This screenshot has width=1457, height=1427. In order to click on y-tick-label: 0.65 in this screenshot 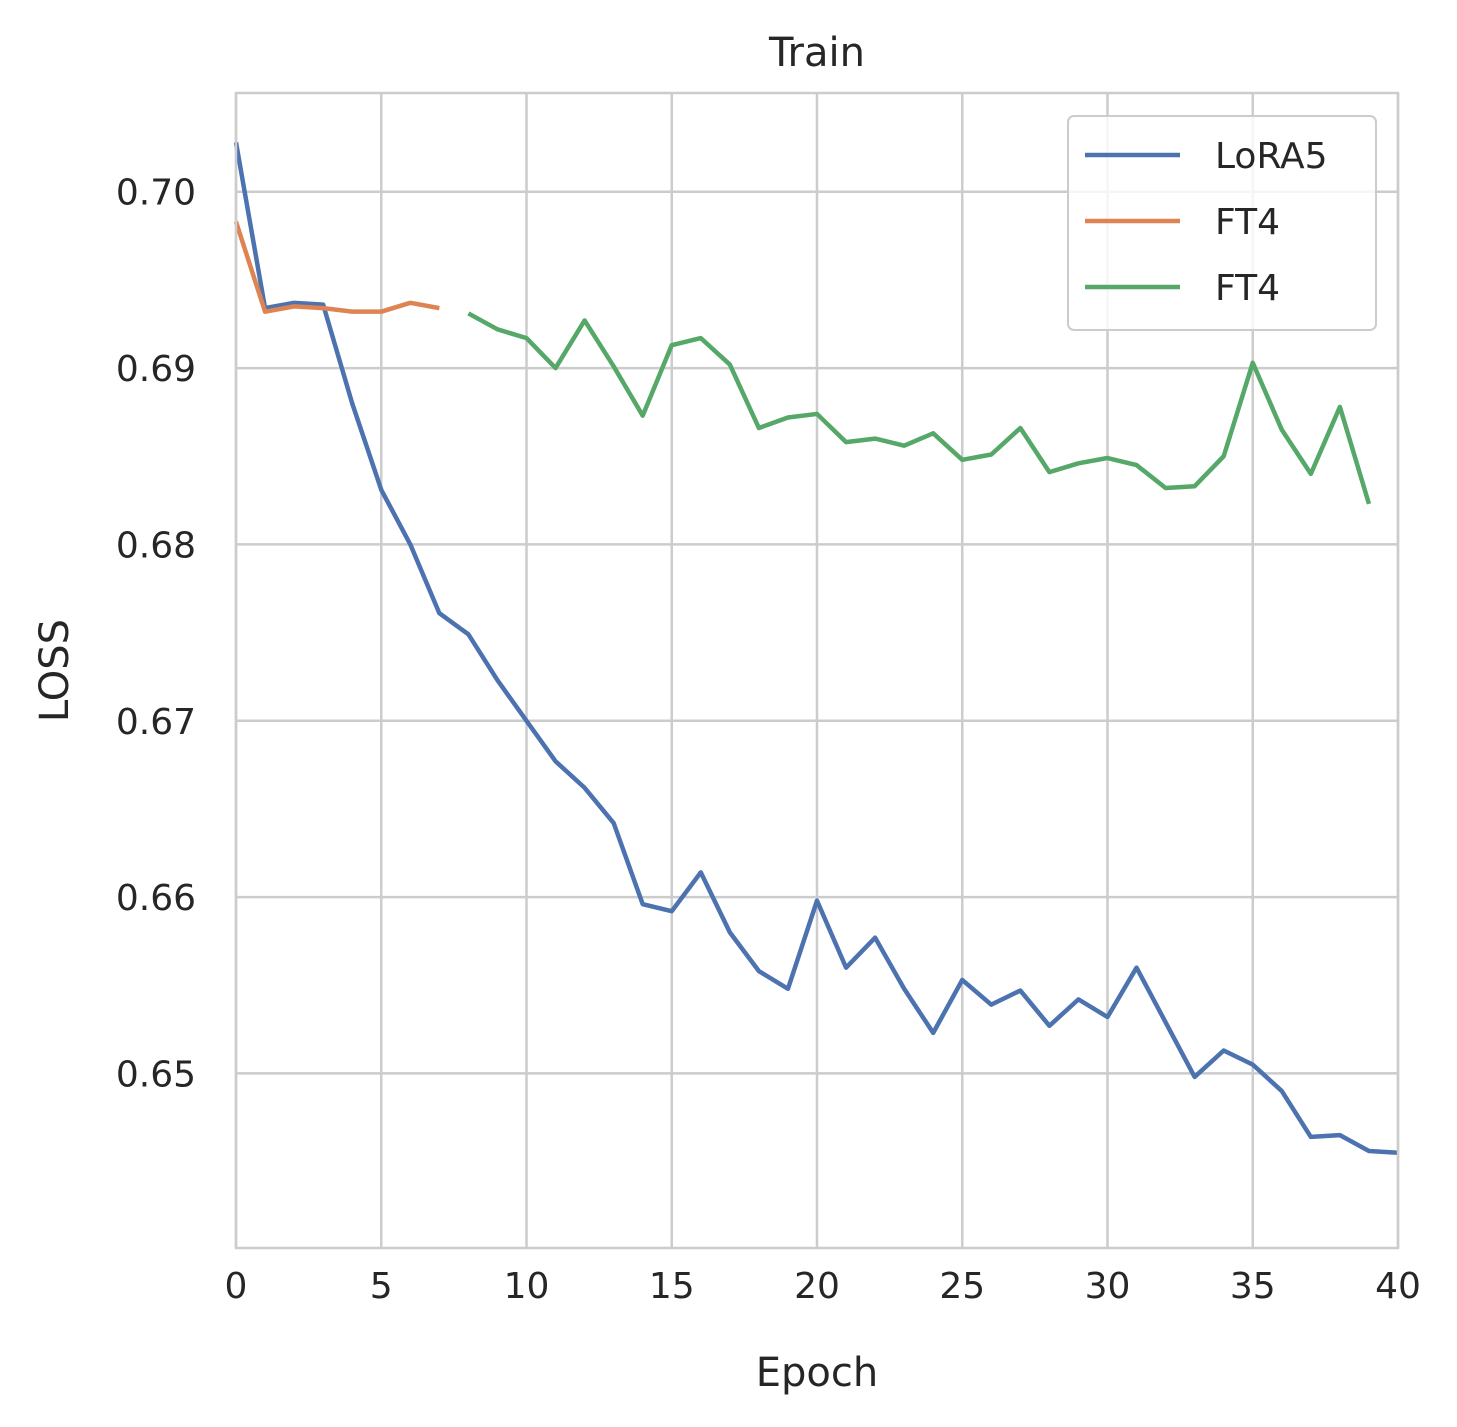, I will do `click(156, 1074)`.